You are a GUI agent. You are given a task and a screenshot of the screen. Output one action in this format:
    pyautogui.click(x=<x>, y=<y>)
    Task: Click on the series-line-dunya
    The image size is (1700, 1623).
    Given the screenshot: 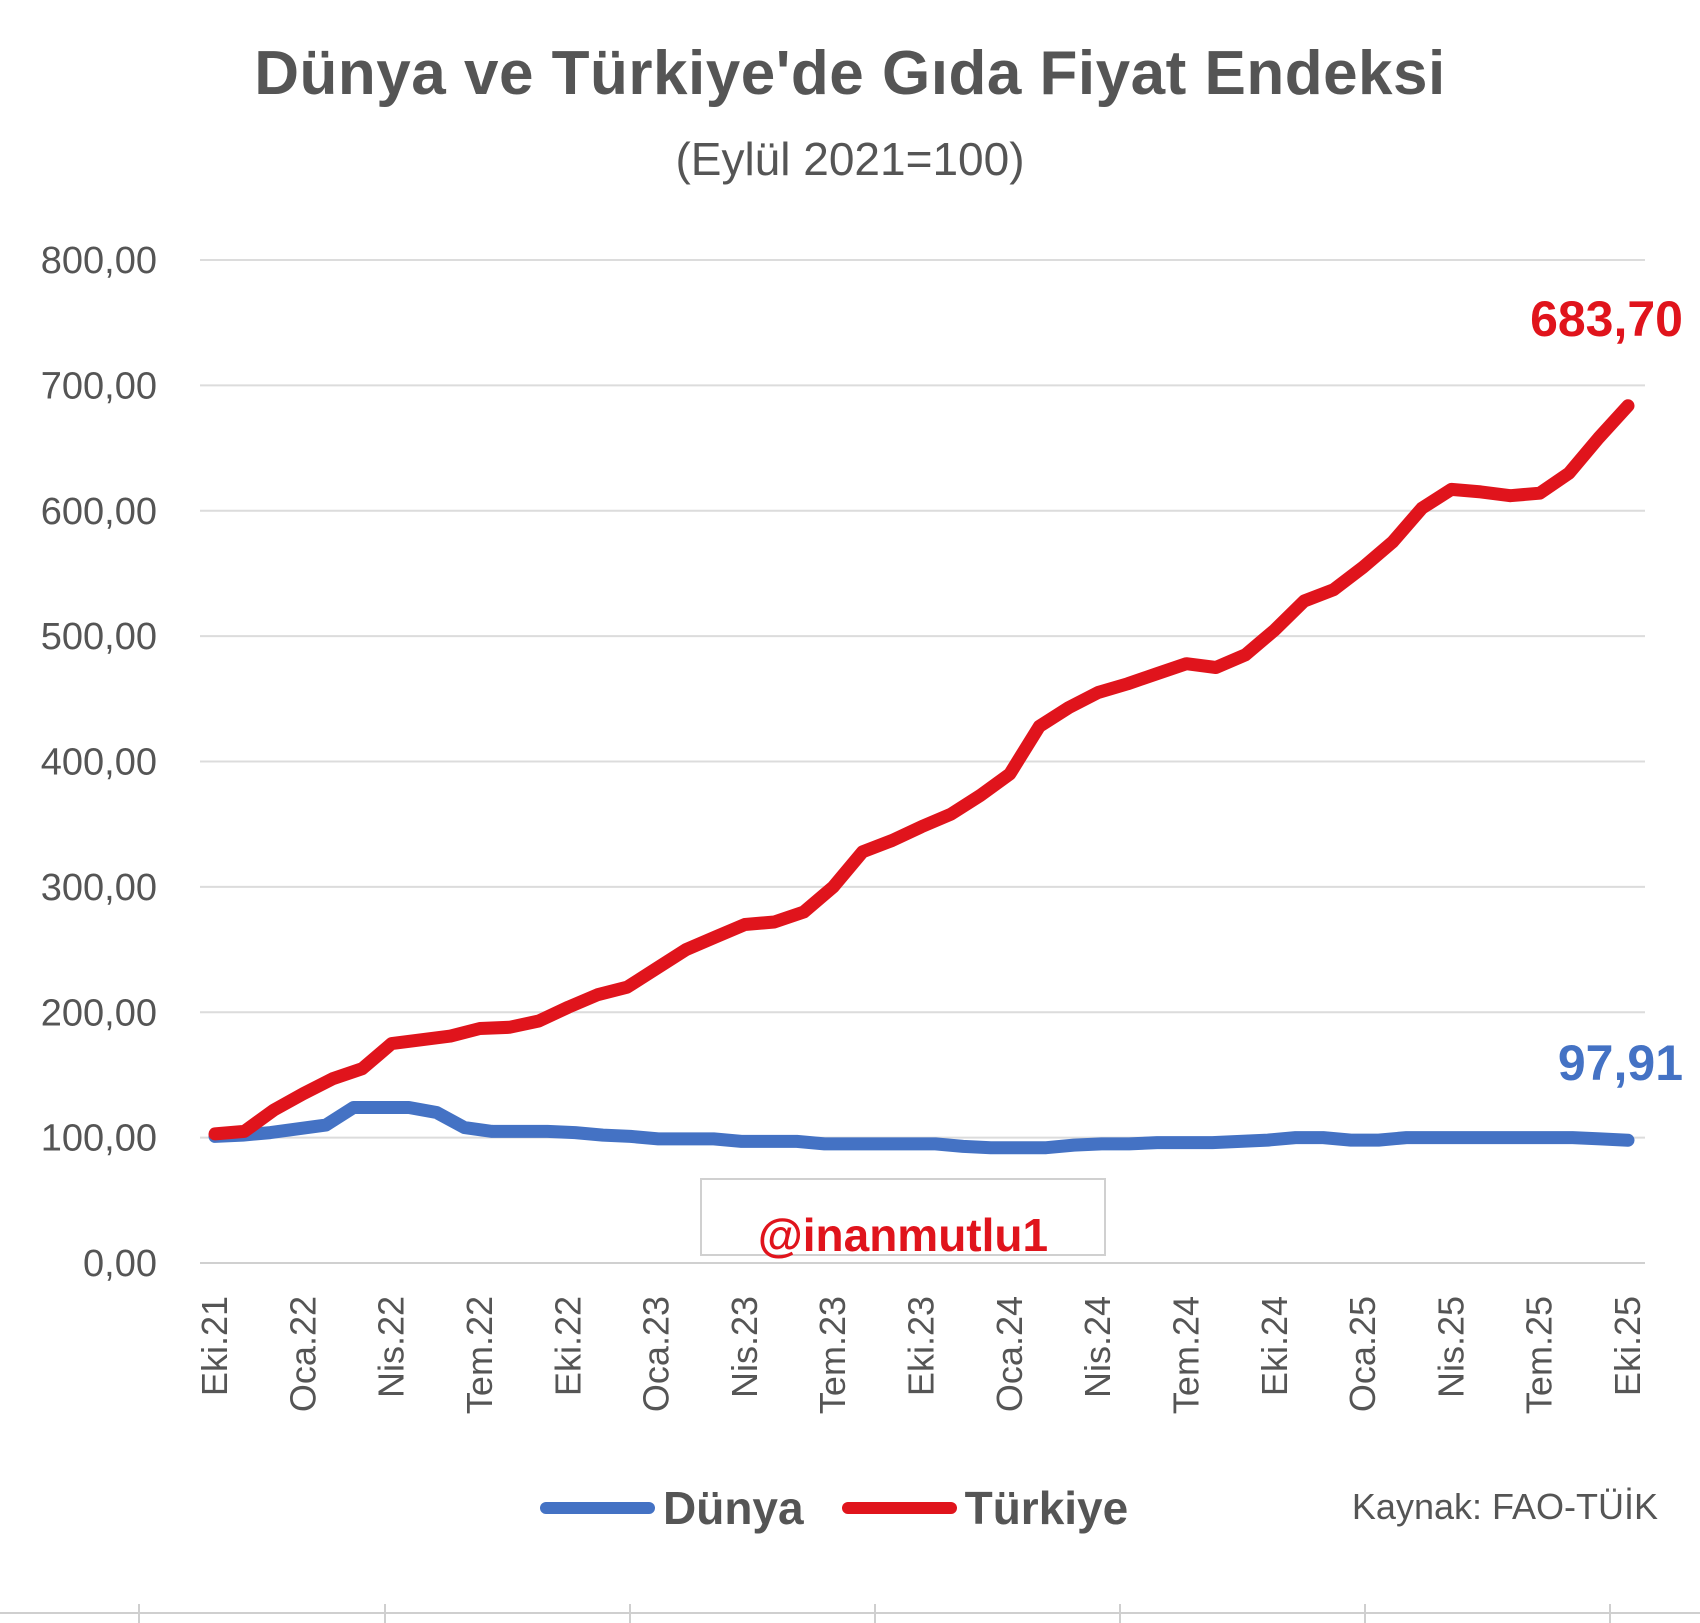 What is the action you would take?
    pyautogui.click(x=921, y=1128)
    